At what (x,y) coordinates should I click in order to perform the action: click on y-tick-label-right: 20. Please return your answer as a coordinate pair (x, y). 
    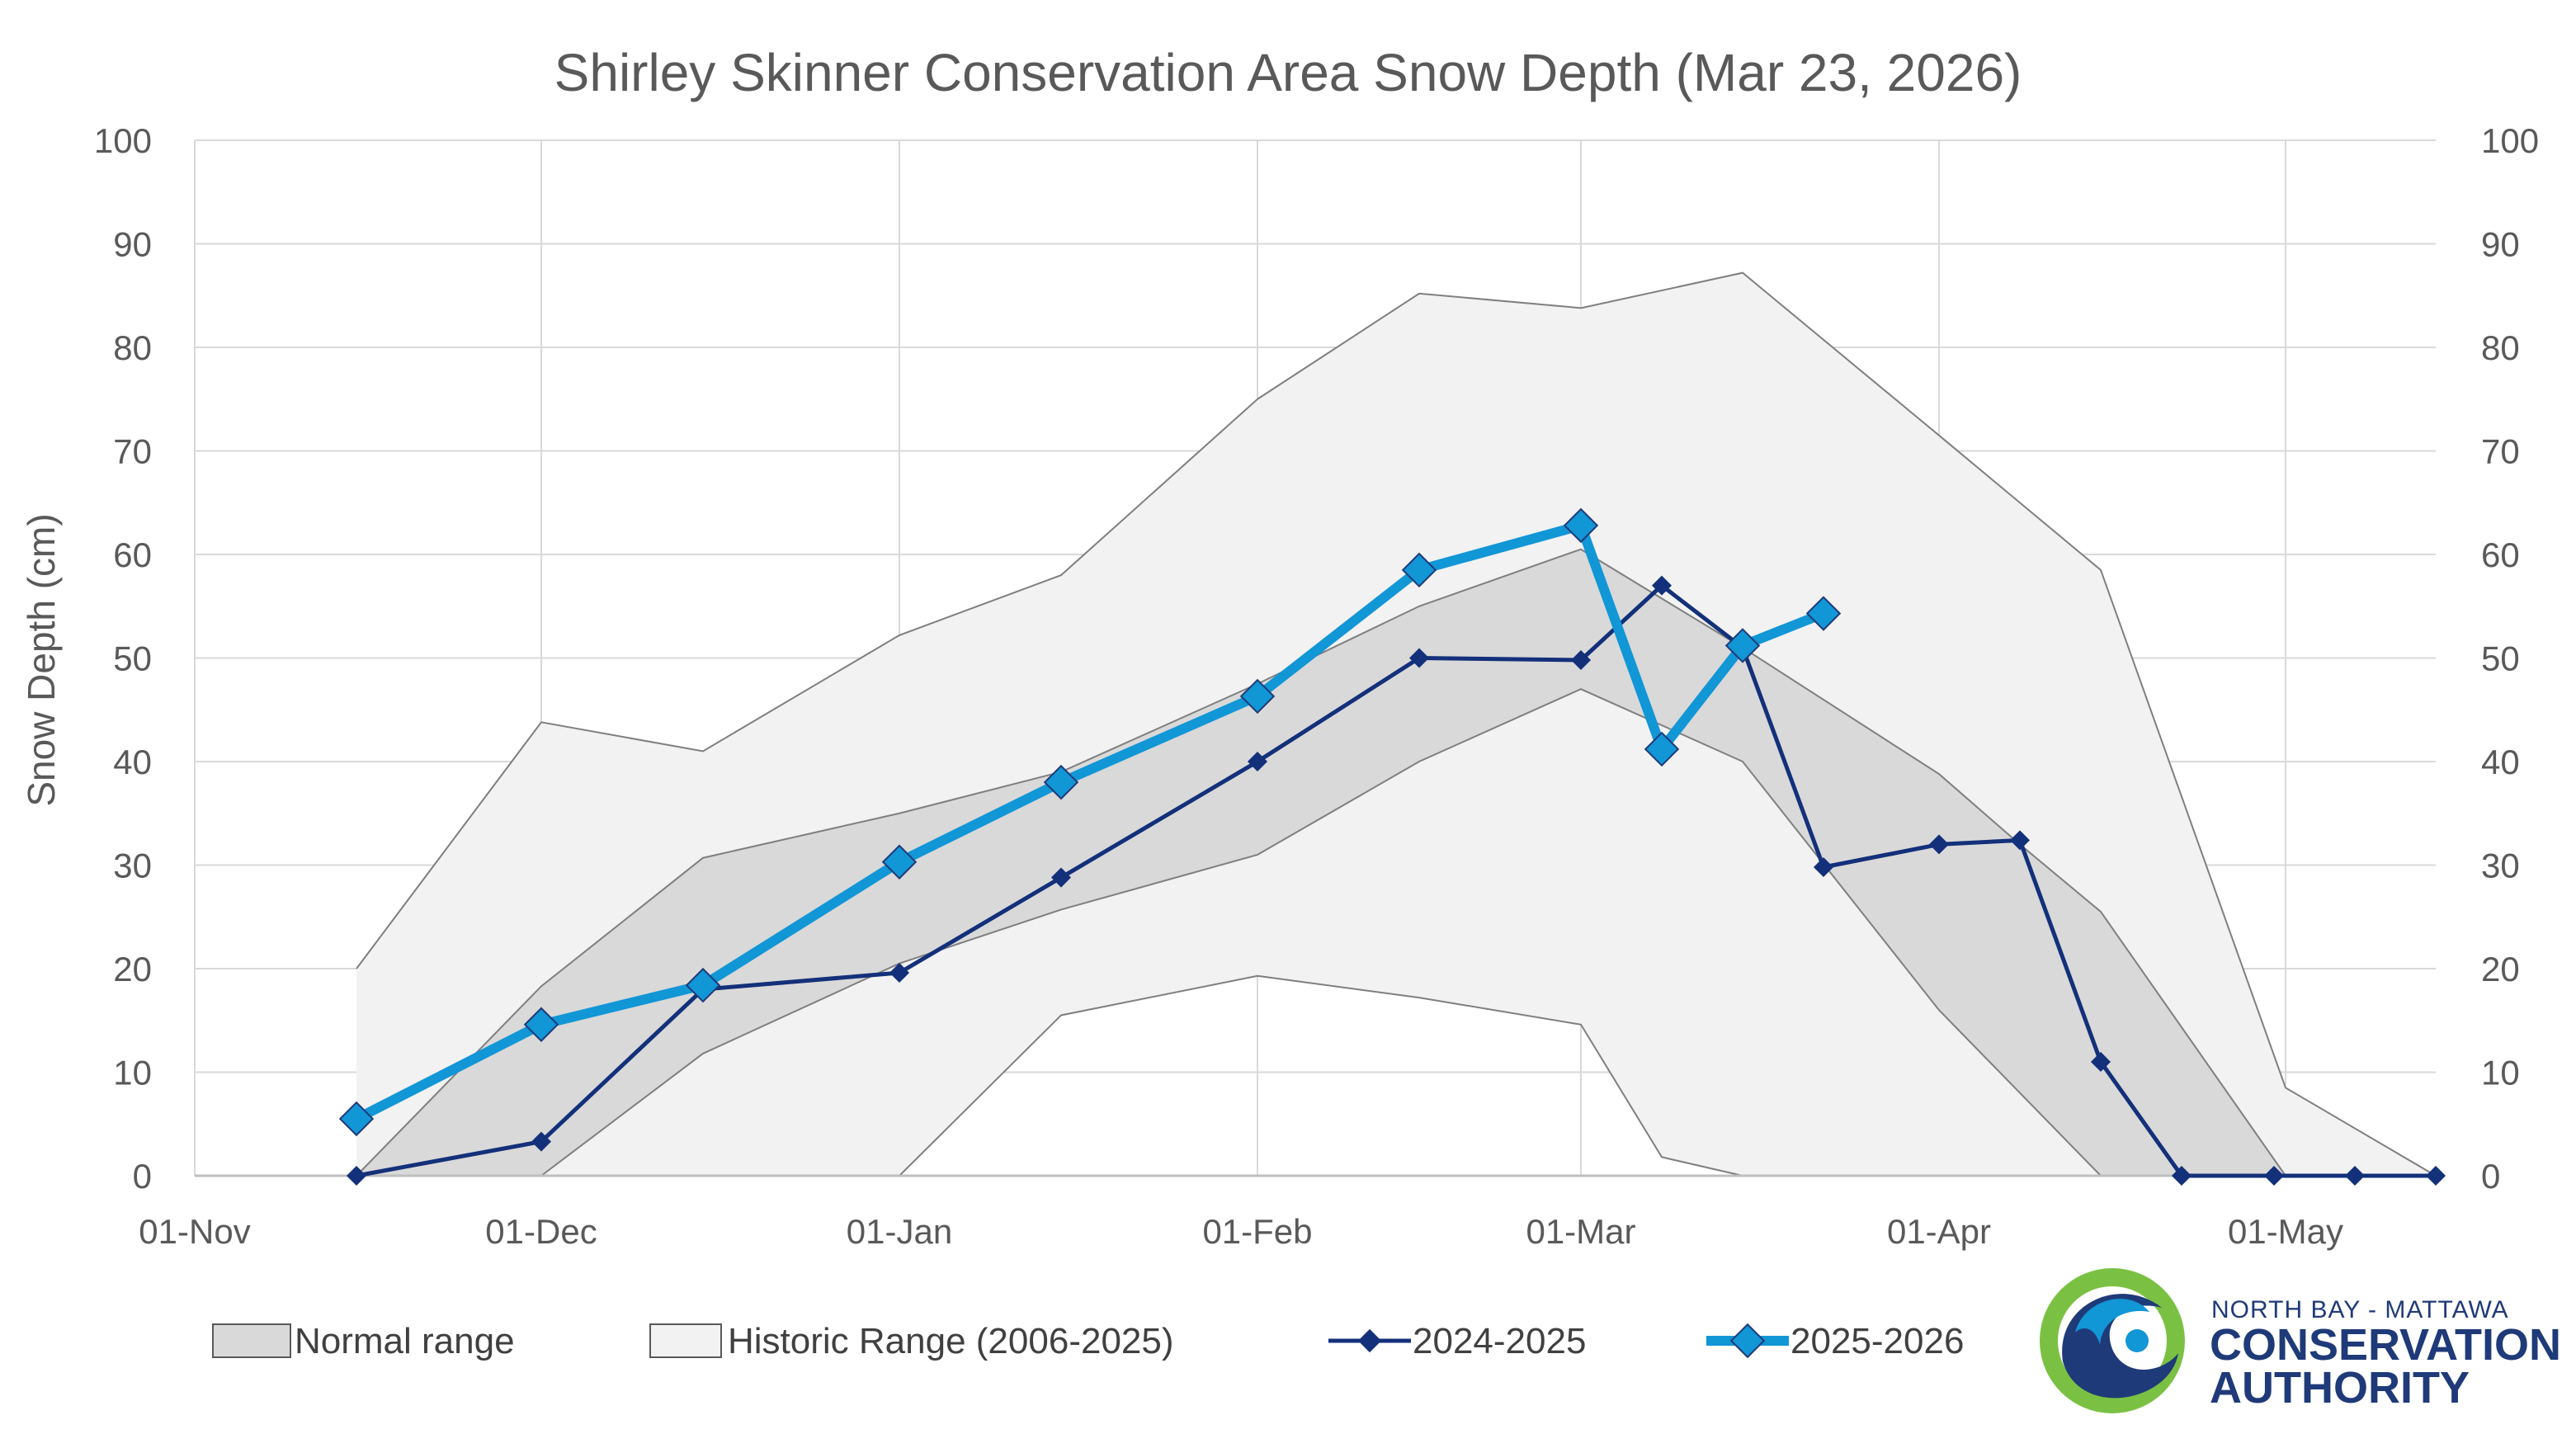
    Looking at the image, I should click on (2500, 969).